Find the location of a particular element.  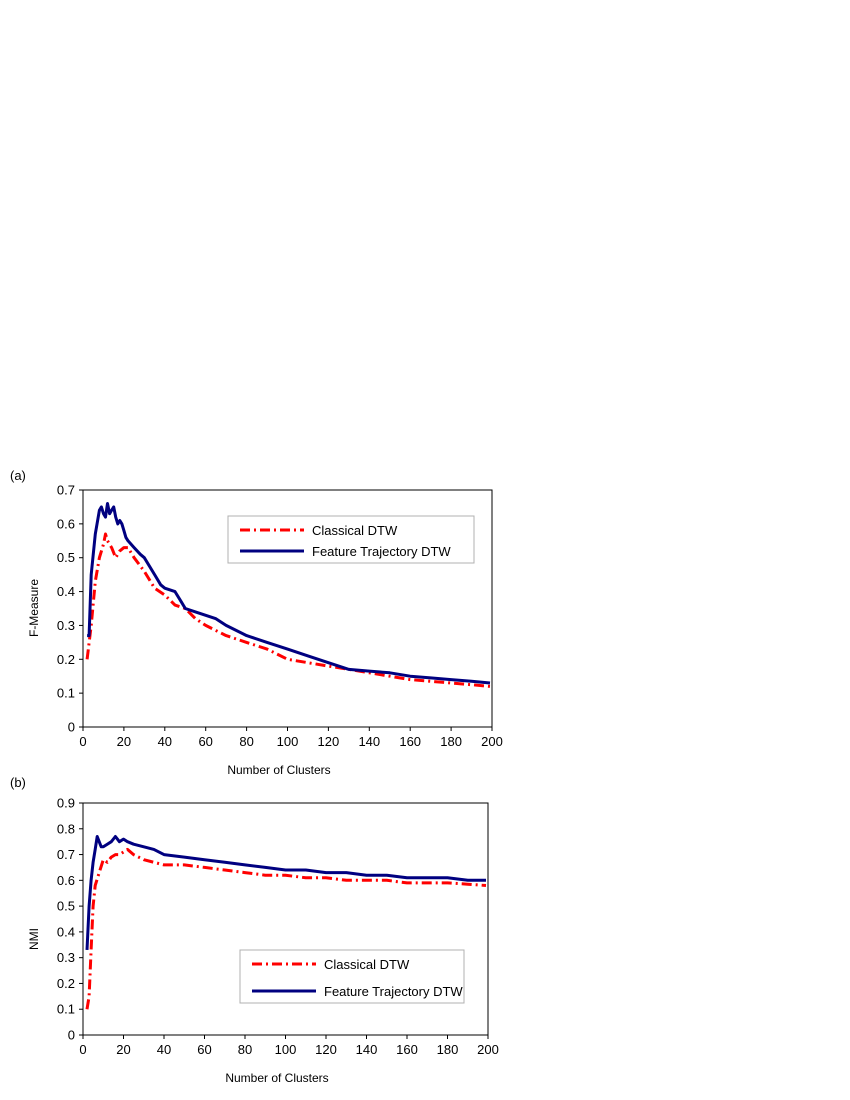

panel-label: (a) is located at coordinates (18, 475).